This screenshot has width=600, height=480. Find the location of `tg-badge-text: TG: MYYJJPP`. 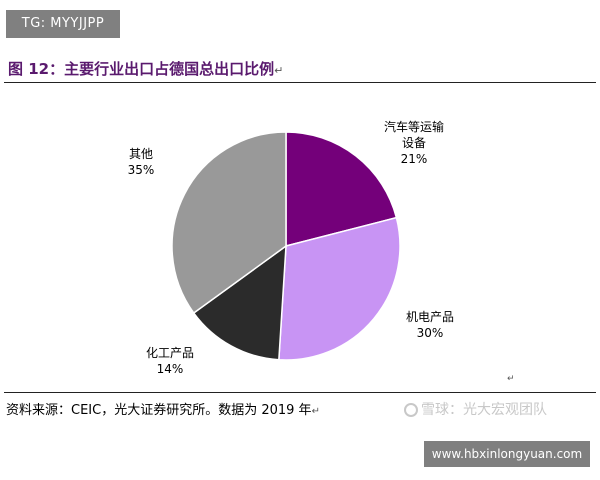

tg-badge-text: TG: MYYJJPP is located at coordinates (63, 23).